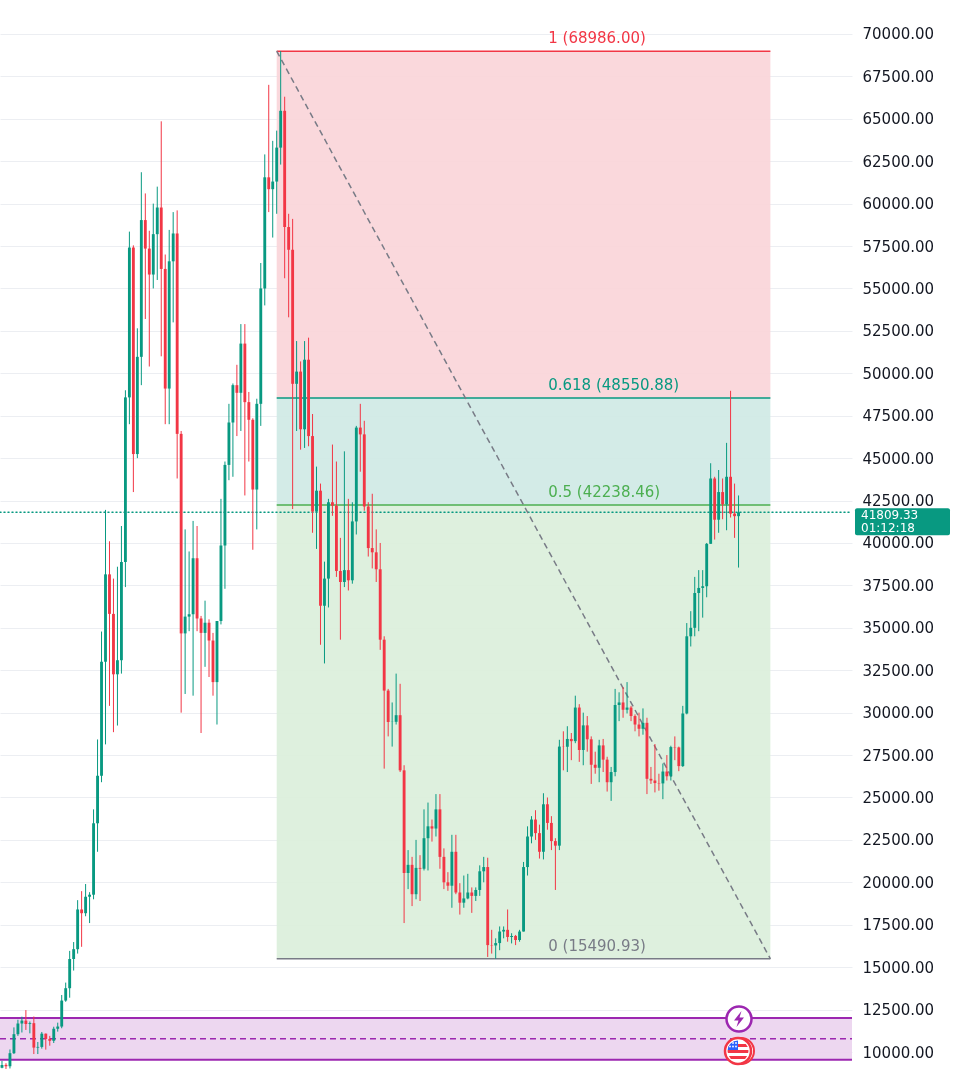 The height and width of the screenshot is (1080, 960). Describe the element at coordinates (898, 882) in the screenshot. I see `y-tick-label: 20000.00` at that location.